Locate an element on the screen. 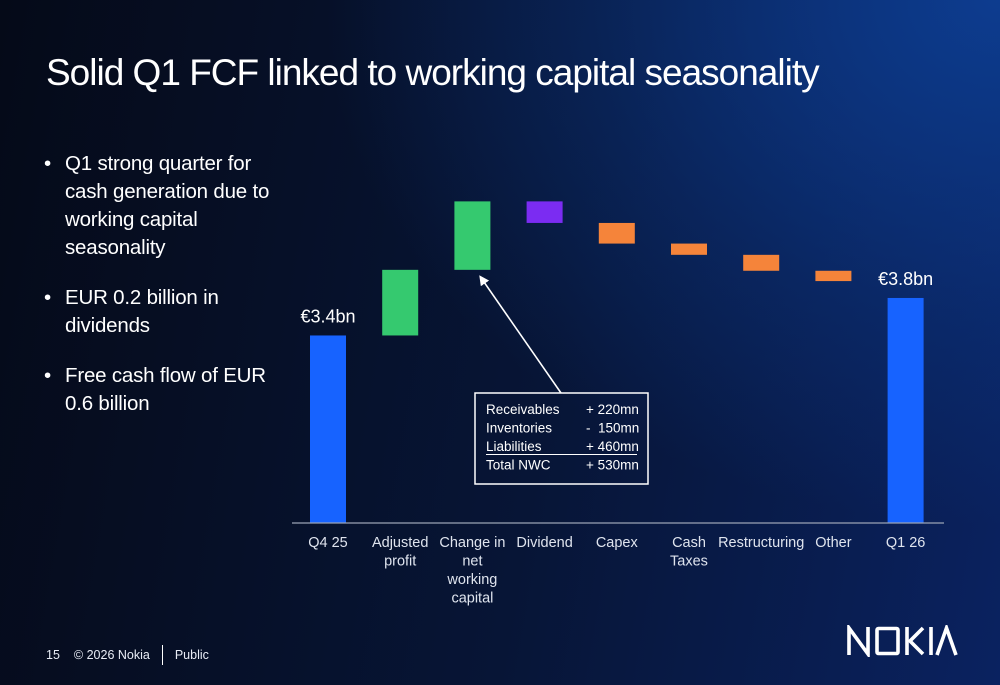  nwc-row-label: Inventories is located at coordinates (519, 428).